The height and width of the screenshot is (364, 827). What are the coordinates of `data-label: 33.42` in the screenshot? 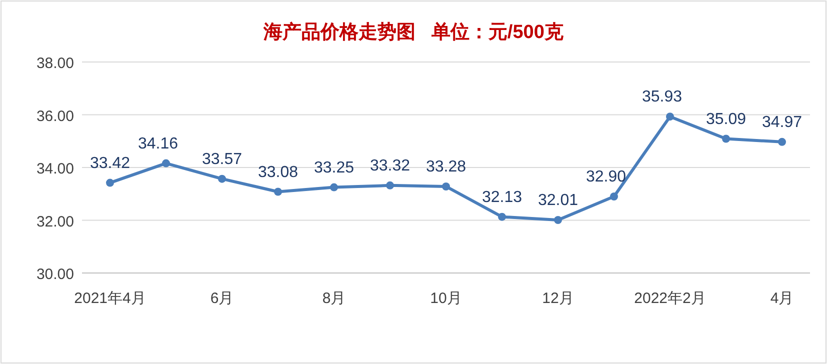 It's located at (110, 163).